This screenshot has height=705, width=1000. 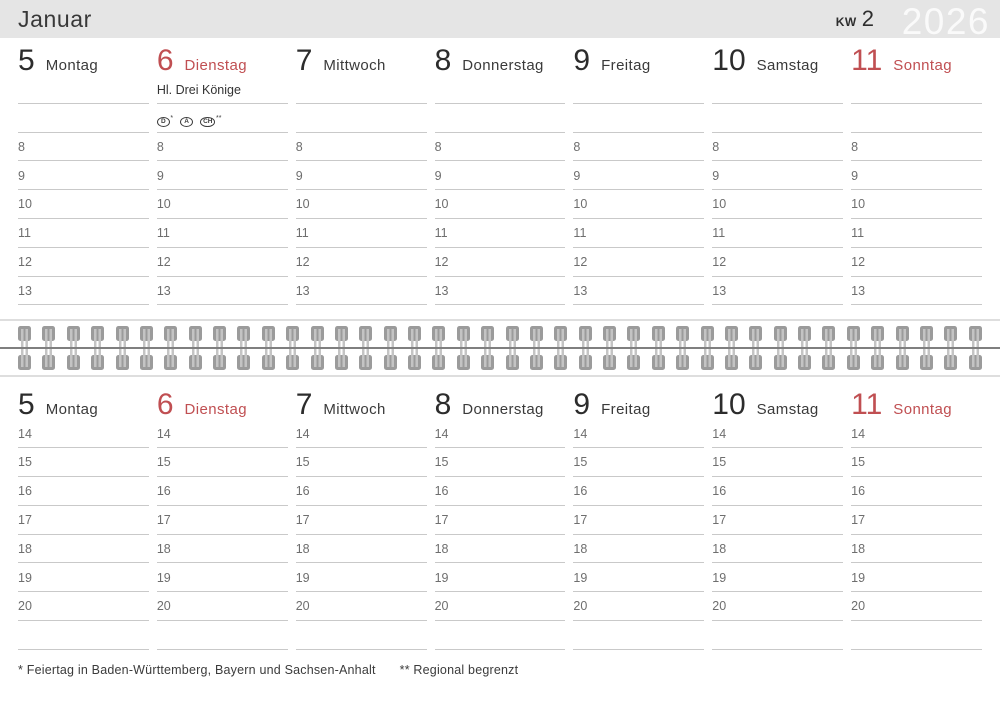 What do you see at coordinates (163, 233) in the screenshot?
I see `hour-label: 11` at bounding box center [163, 233].